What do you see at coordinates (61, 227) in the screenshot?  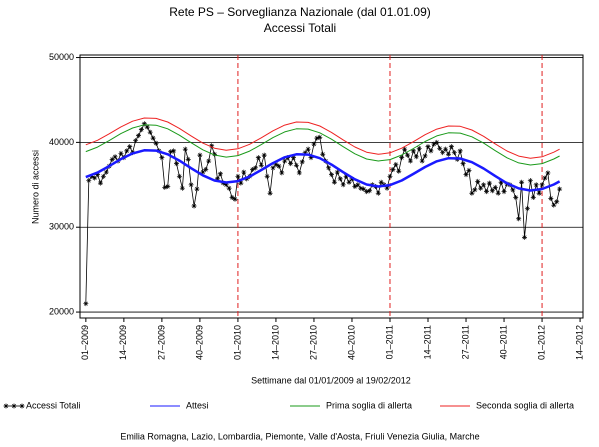 I see `y-tick-label: 30000` at bounding box center [61, 227].